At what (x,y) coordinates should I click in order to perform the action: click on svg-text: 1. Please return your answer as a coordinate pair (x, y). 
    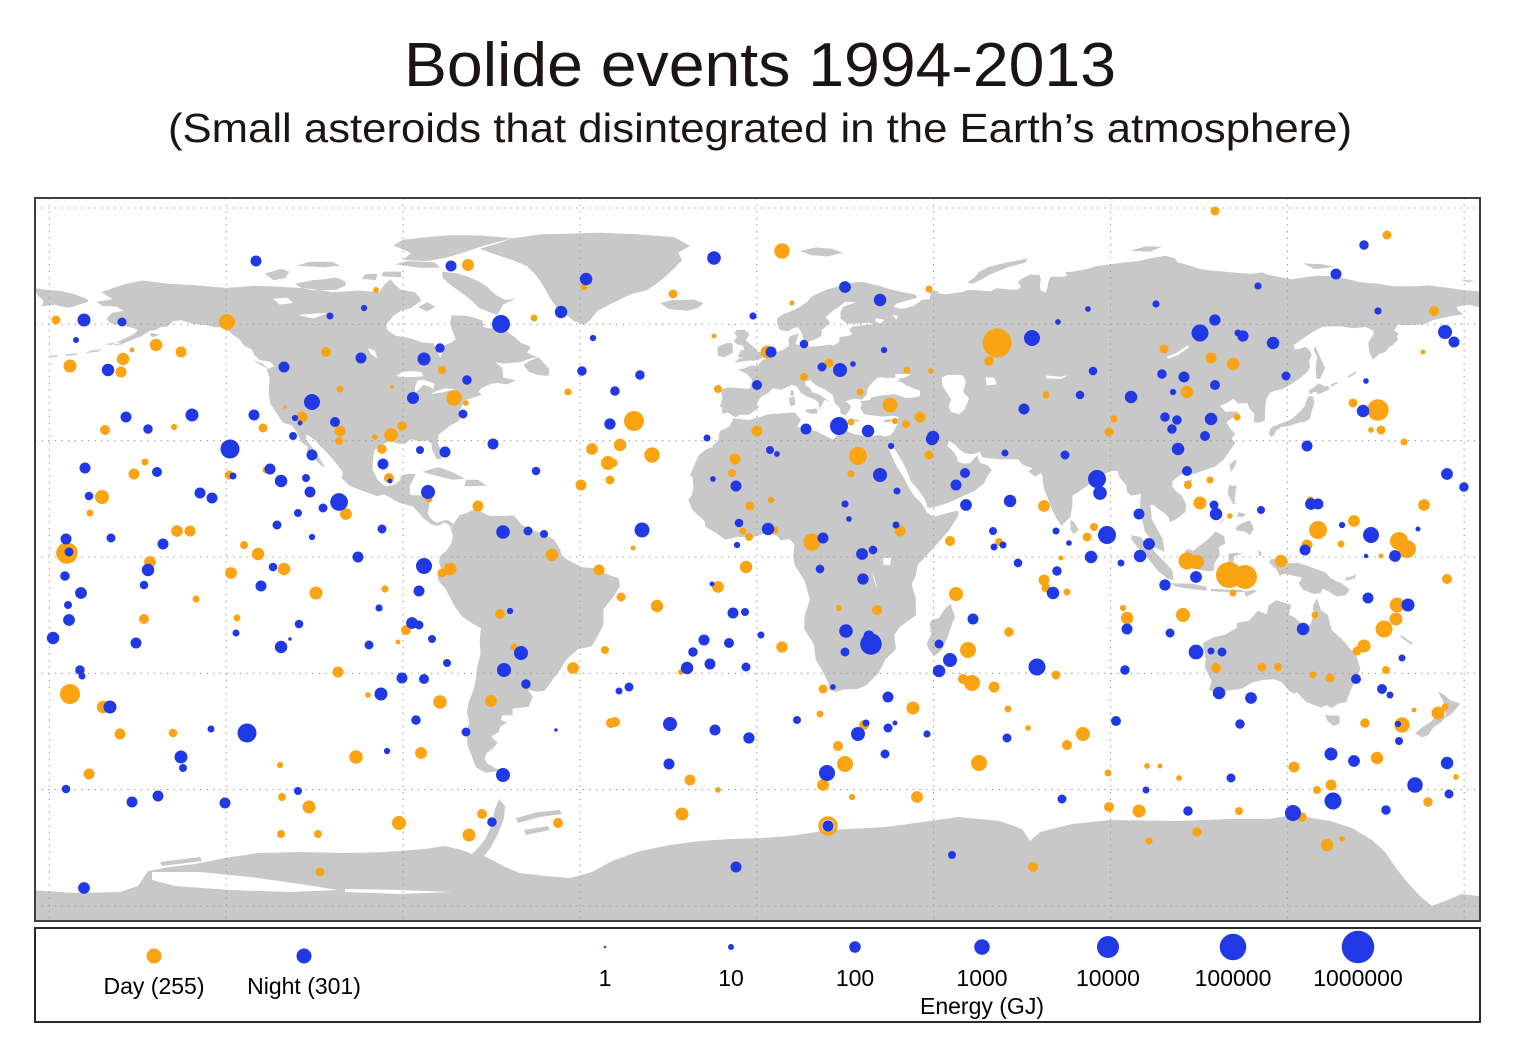
    Looking at the image, I should click on (605, 978).